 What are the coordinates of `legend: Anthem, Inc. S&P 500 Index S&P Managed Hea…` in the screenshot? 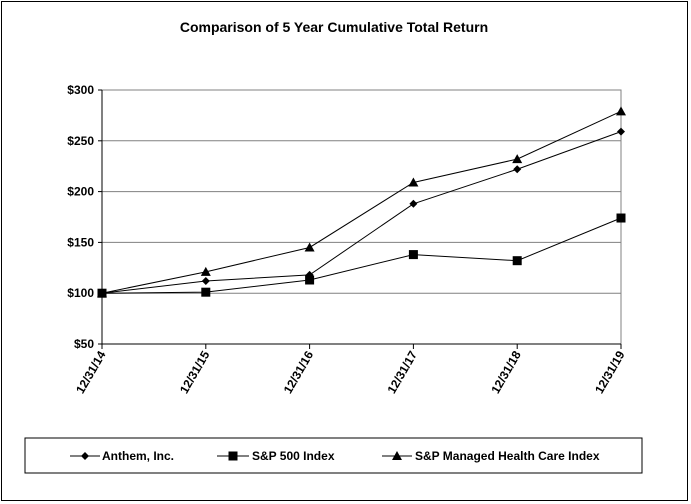 It's located at (333, 455).